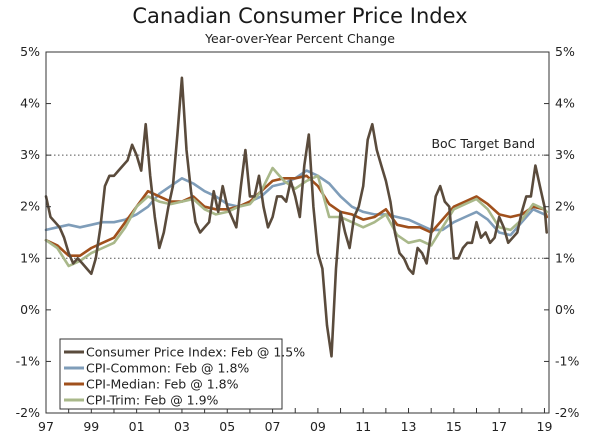  What do you see at coordinates (227, 426) in the screenshot?
I see `x-tick-label: 05` at bounding box center [227, 426].